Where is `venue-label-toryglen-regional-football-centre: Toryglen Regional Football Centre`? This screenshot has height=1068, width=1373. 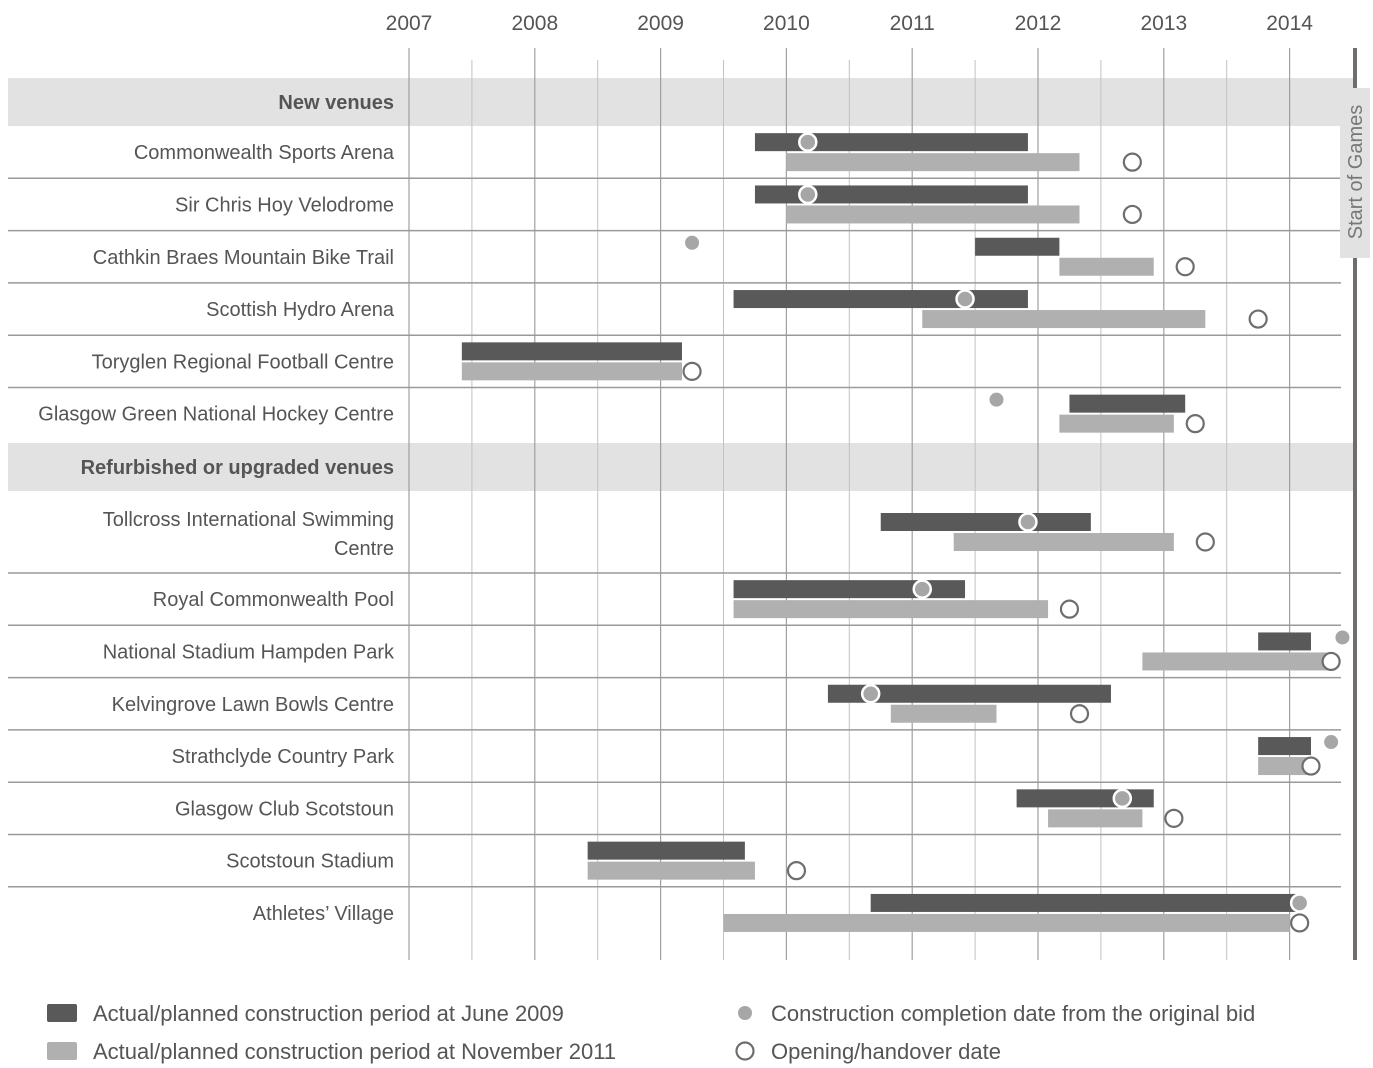
venue-label-toryglen-regional-football-centre: Toryglen Regional Football Centre is located at coordinates (243, 362).